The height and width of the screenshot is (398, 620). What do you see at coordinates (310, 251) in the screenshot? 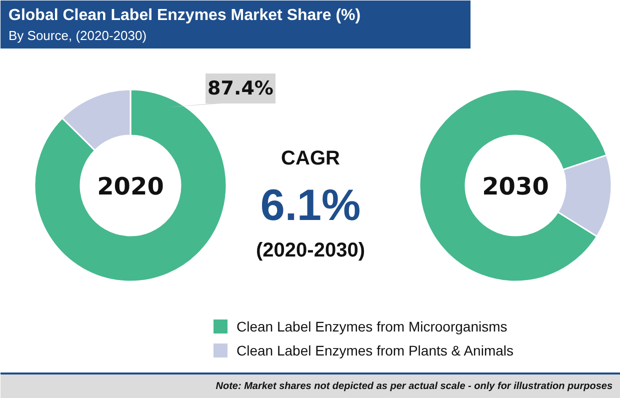
I see `text: (2020-2030)` at bounding box center [310, 251].